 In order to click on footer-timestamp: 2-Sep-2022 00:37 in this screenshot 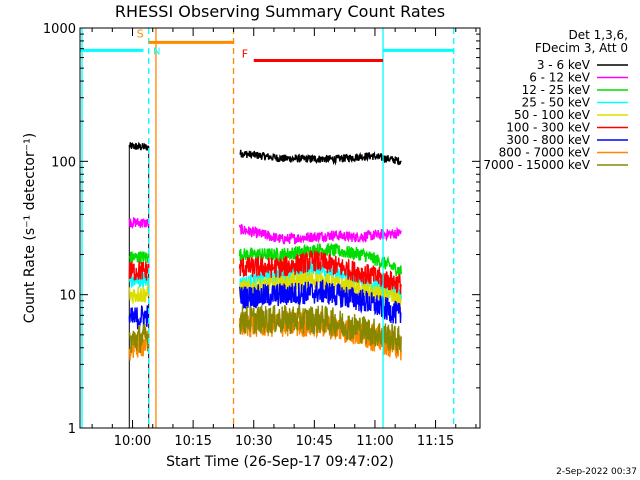, I will do `click(596, 472)`.